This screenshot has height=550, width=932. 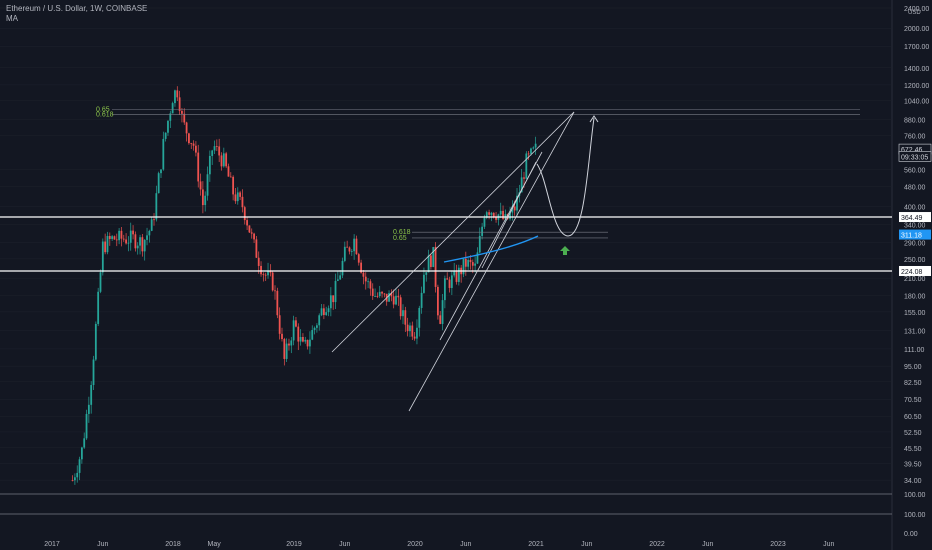 I want to click on y-tick-label: 290.00, so click(x=915, y=243).